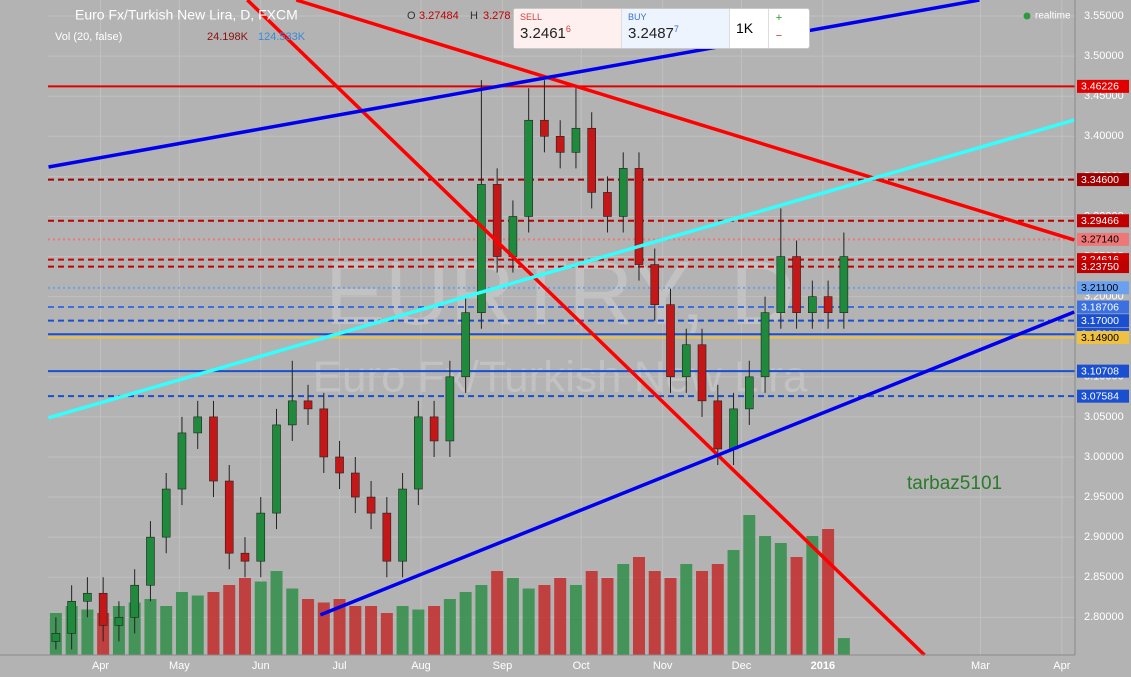 The width and height of the screenshot is (1131, 677). I want to click on level-label: 3.17000, so click(1100, 321).